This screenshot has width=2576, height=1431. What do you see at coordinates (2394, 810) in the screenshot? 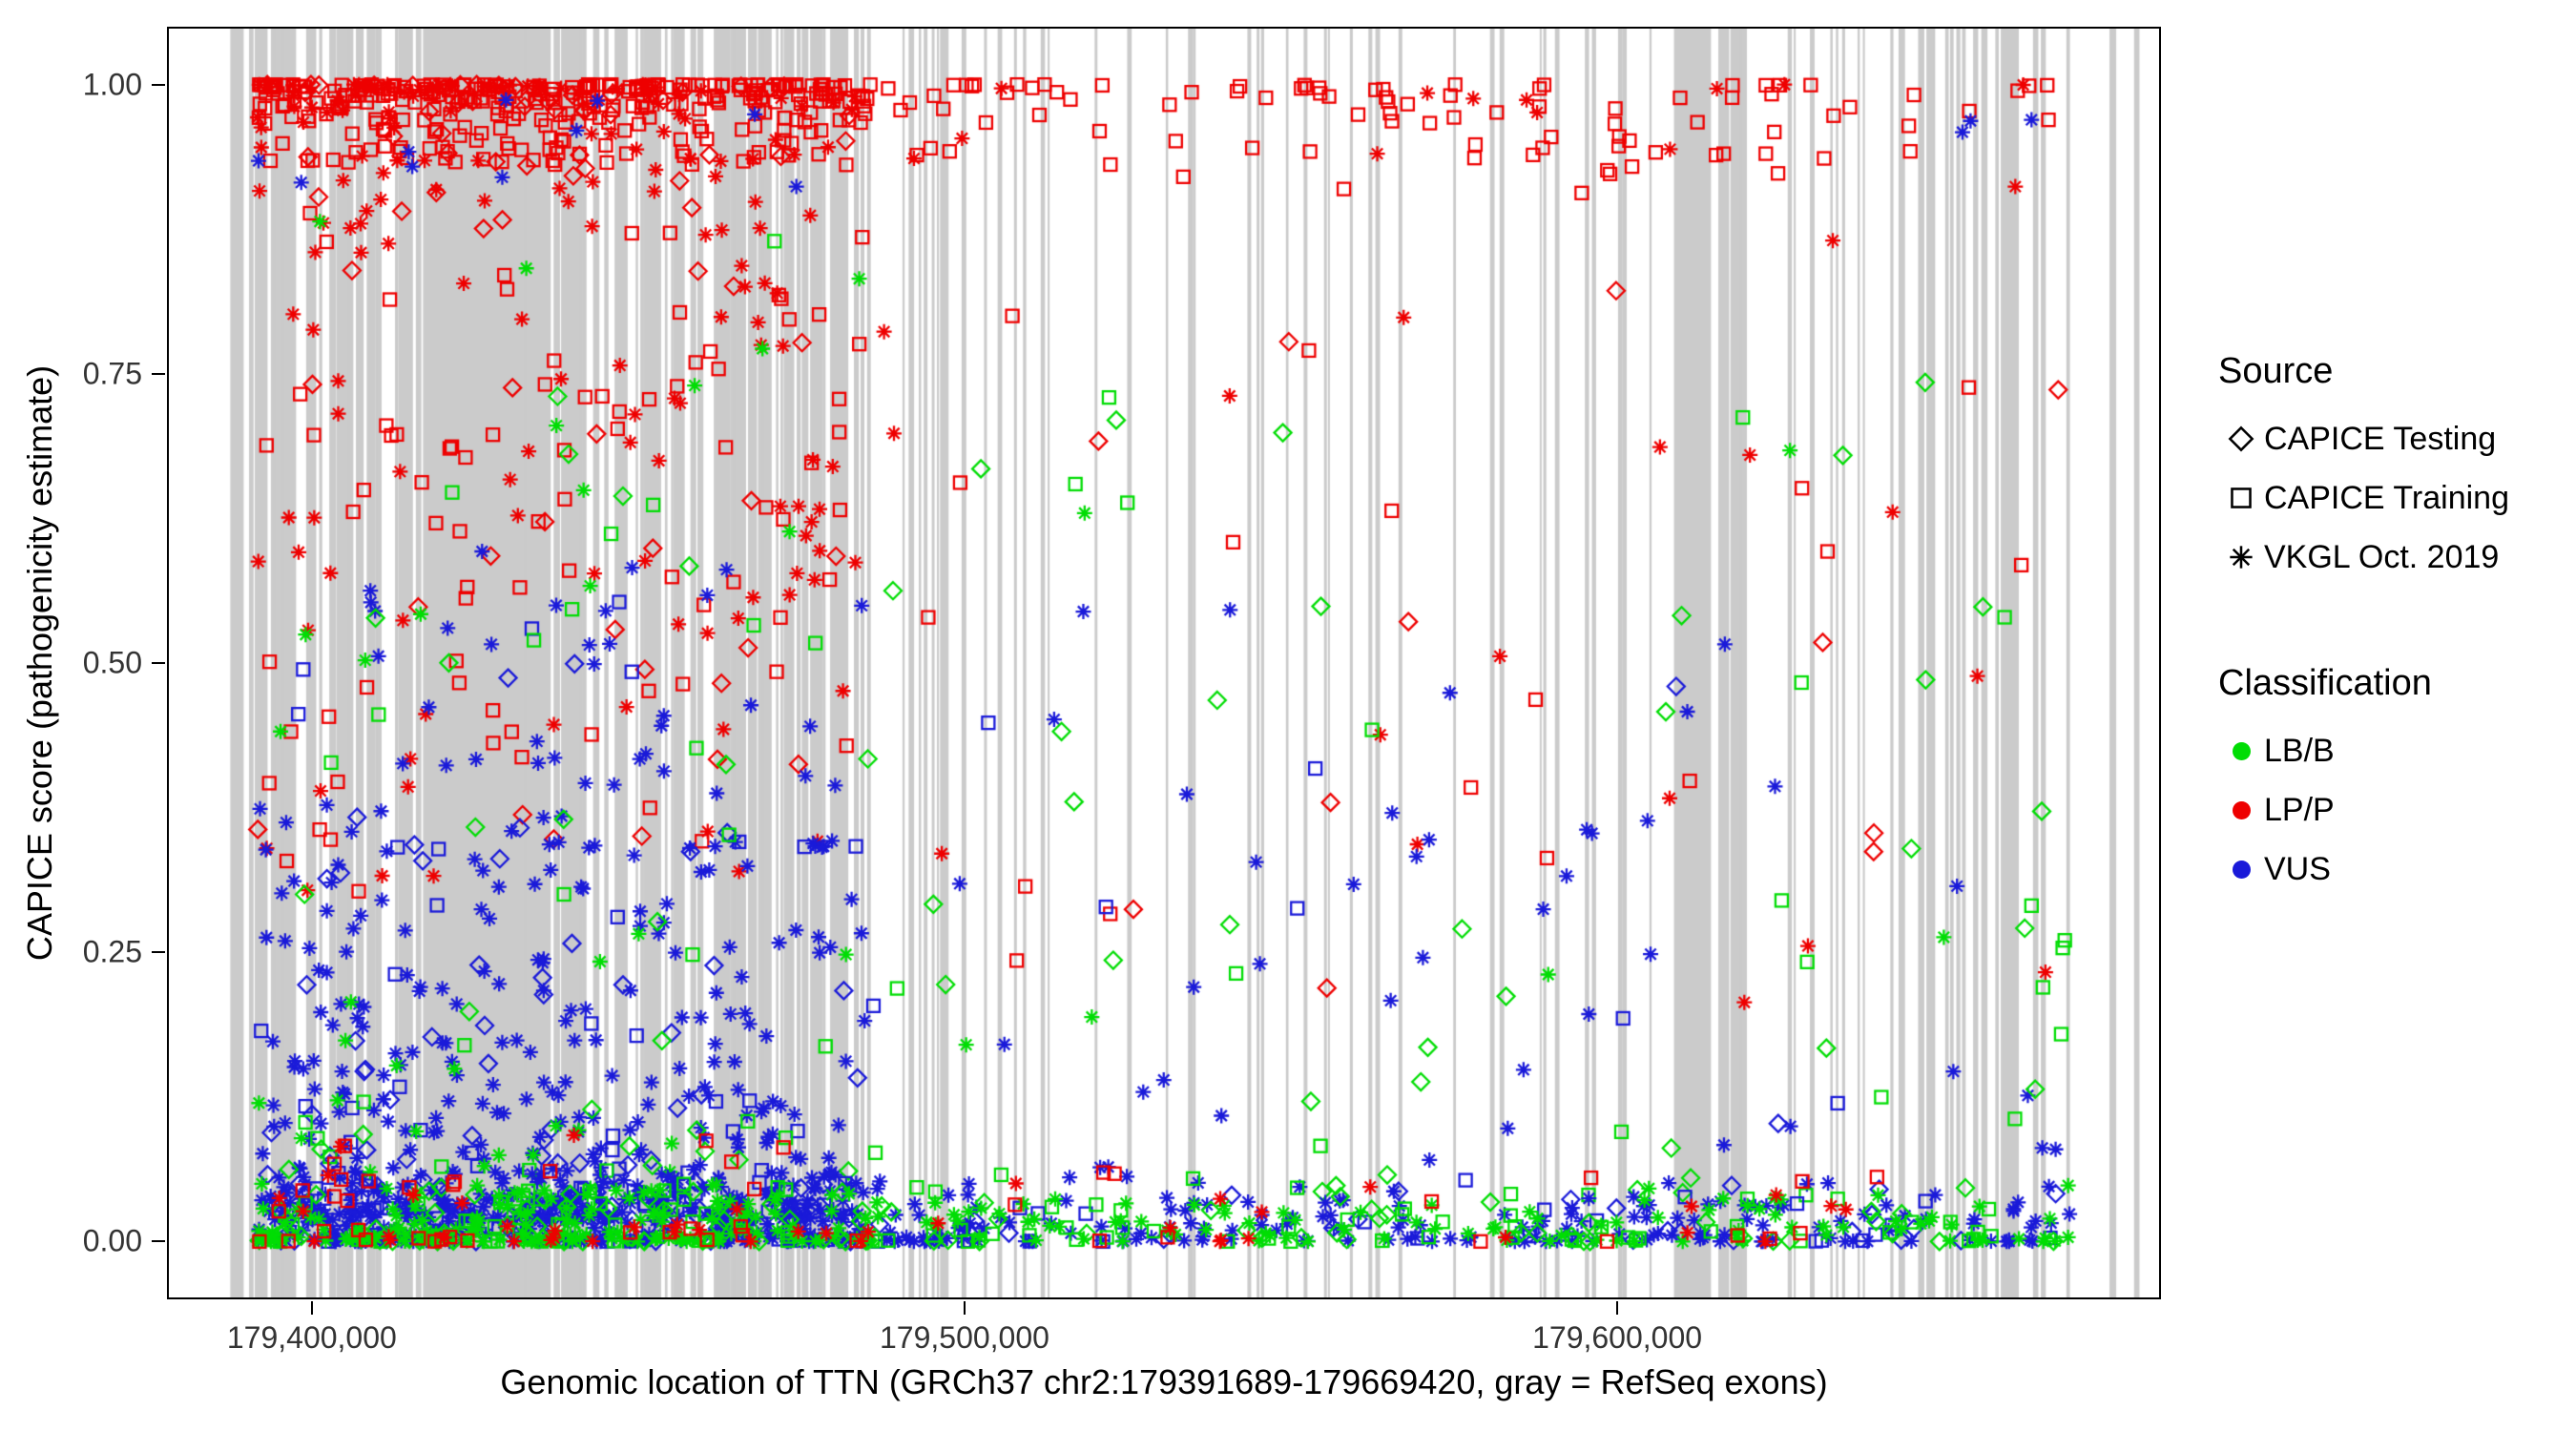
I see `legend-item-lpp: LP/P` at bounding box center [2394, 810].